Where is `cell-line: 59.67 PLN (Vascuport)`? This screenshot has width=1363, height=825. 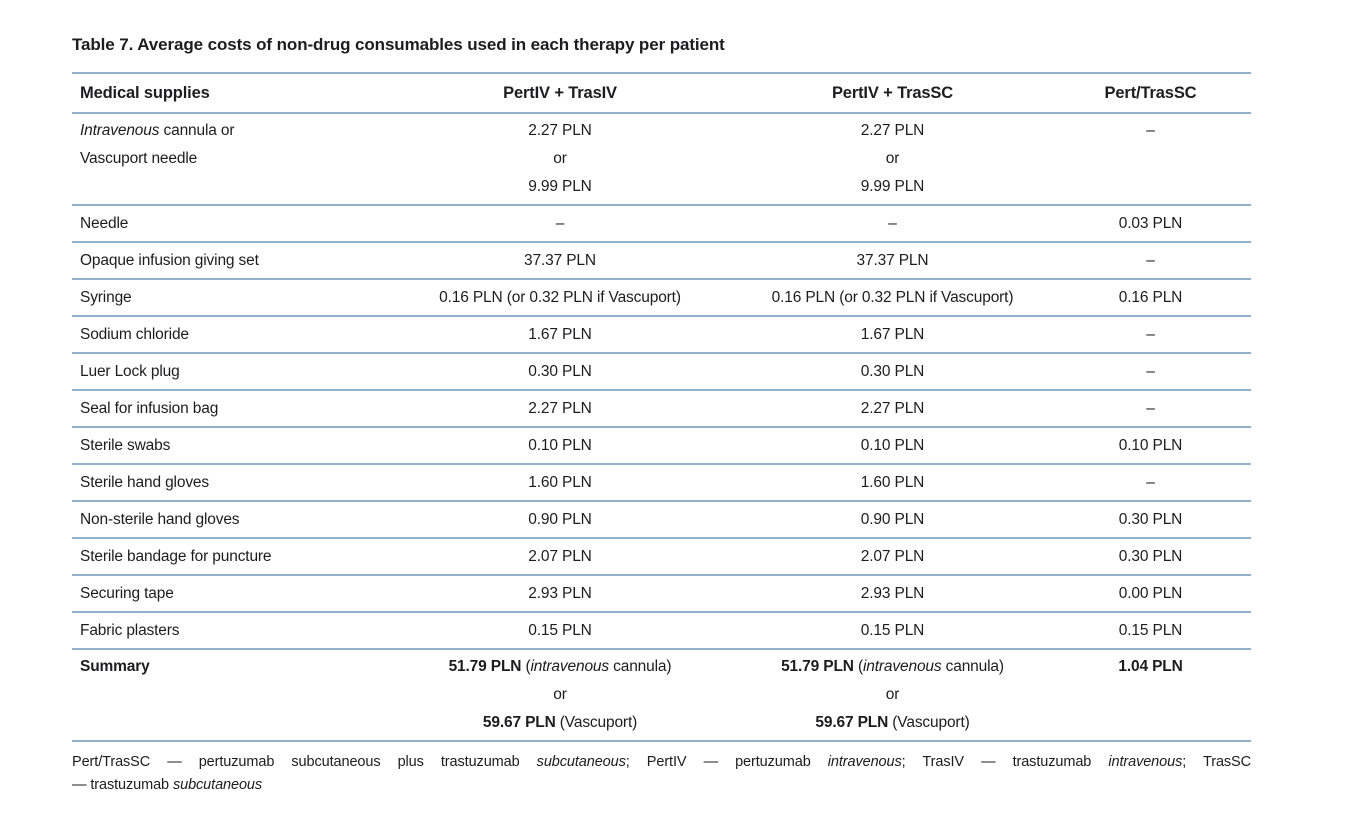
cell-line: 59.67 PLN (Vascuport) is located at coordinates (560, 723).